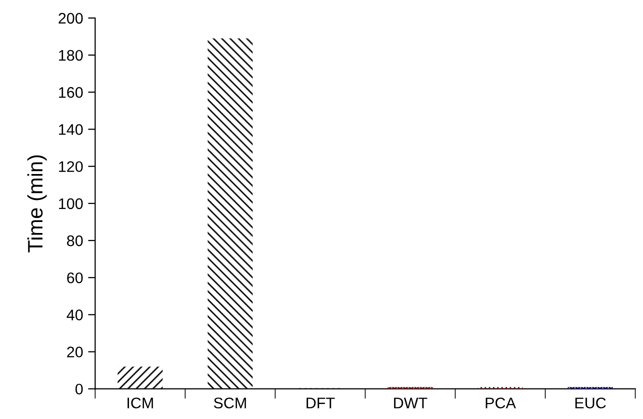 The width and height of the screenshot is (643, 419). Describe the element at coordinates (74, 315) in the screenshot. I see `y-tick-label: 40` at that location.